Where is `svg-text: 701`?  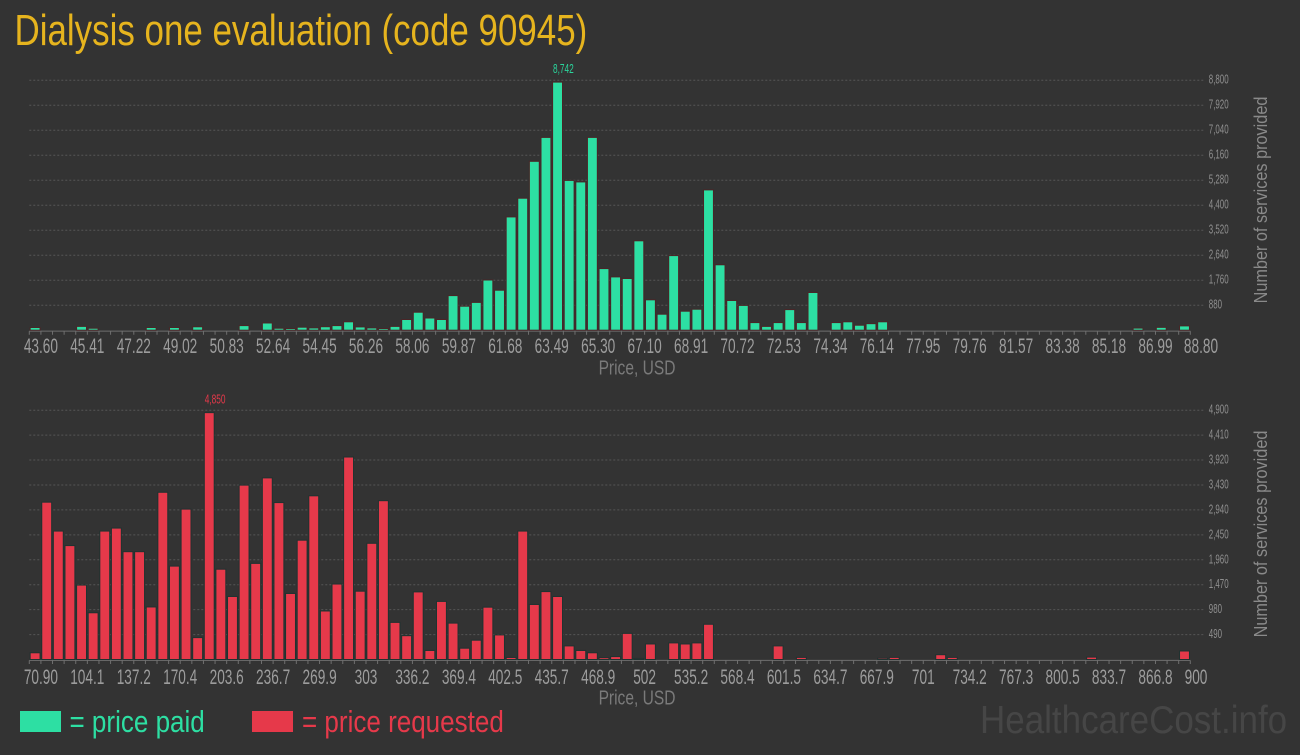 svg-text: 701 is located at coordinates (923, 677).